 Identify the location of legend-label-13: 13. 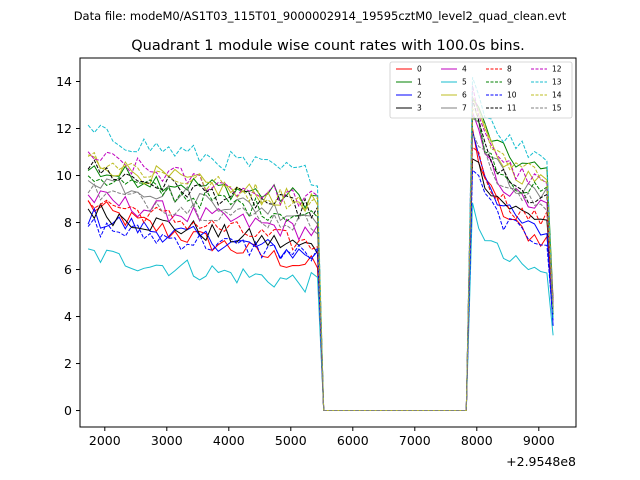
(557, 82).